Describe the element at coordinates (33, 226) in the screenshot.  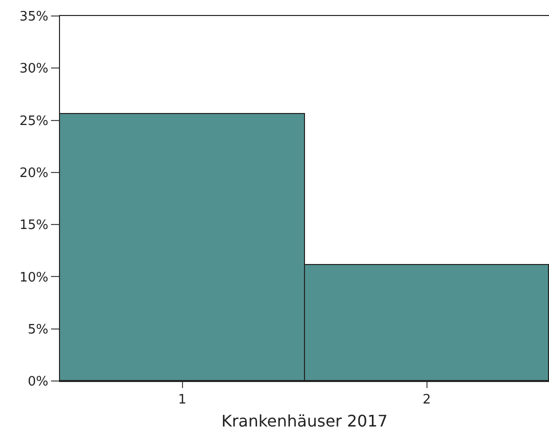
I see `y-tick-label: 15%` at that location.